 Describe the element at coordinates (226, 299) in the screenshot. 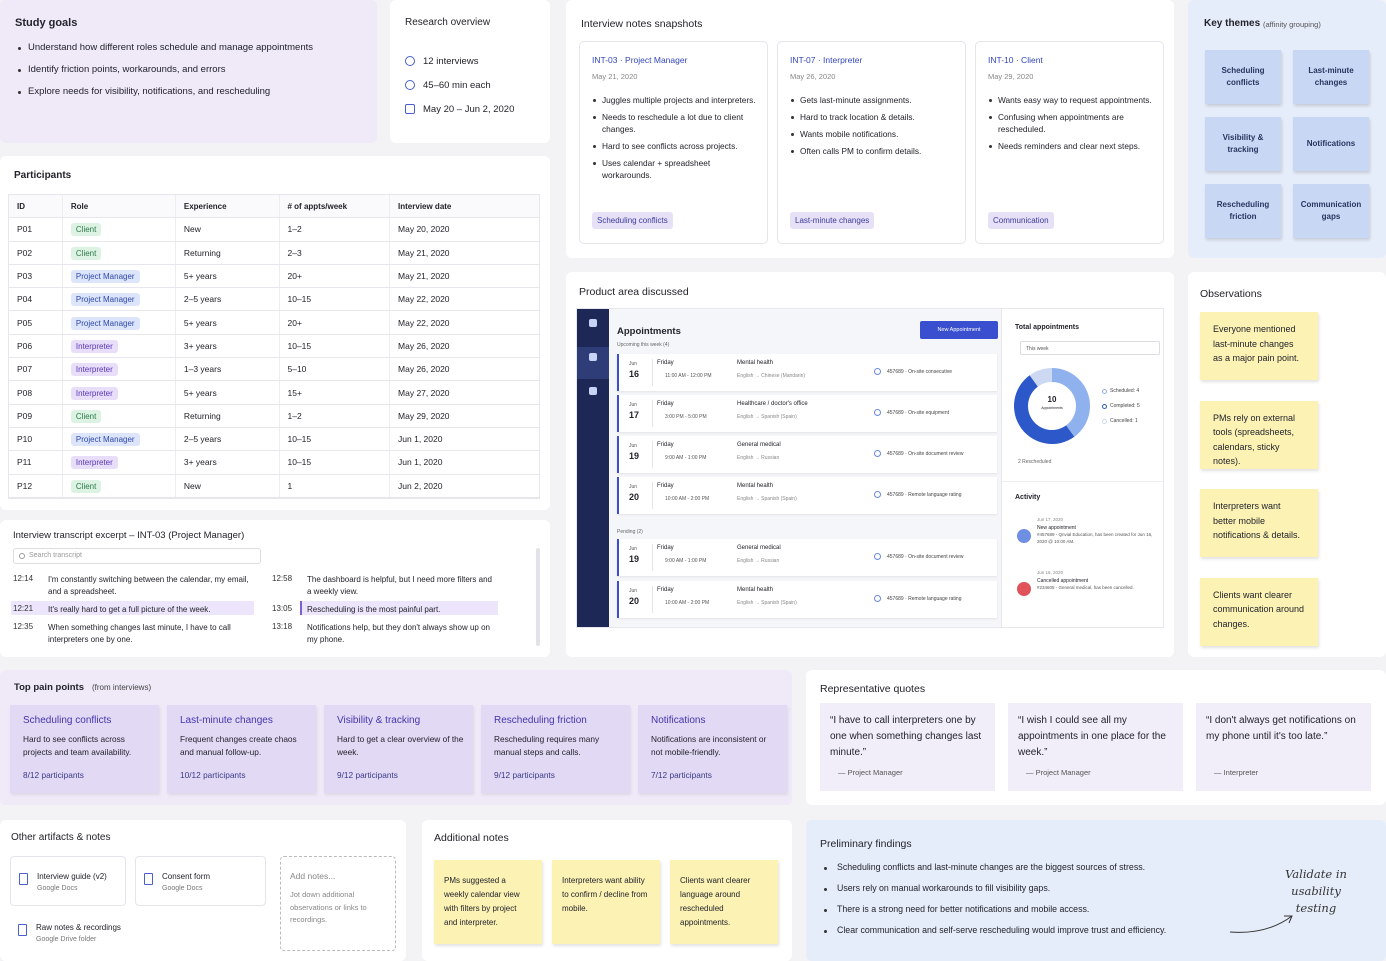

I see `table-cell: 2–5 years` at that location.